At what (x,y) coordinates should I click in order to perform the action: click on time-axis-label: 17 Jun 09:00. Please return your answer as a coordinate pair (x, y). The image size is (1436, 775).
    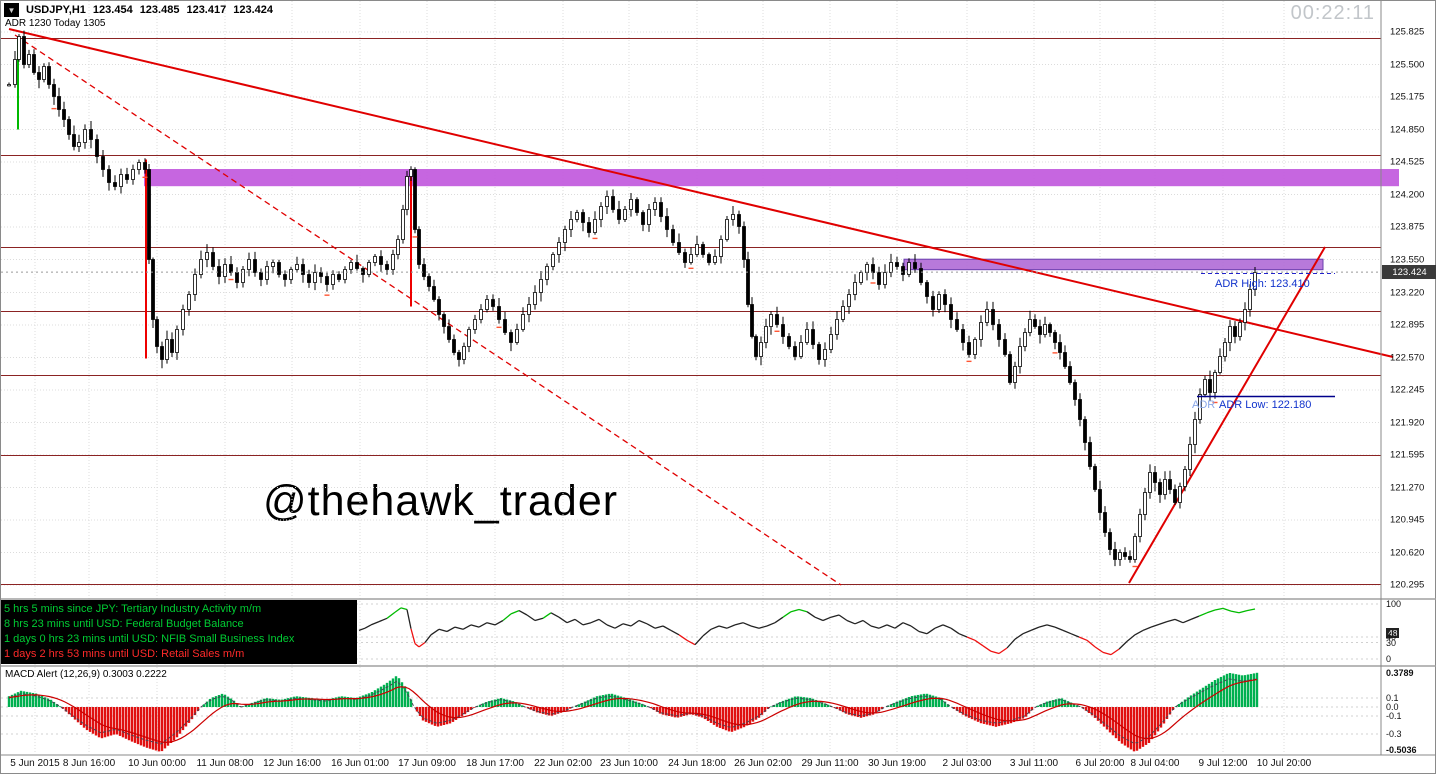
    Looking at the image, I should click on (427, 763).